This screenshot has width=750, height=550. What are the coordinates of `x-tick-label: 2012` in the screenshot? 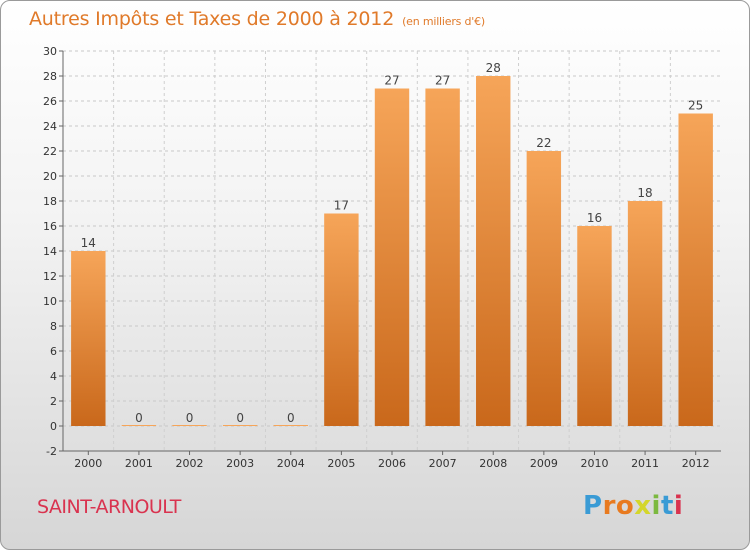 It's located at (696, 463).